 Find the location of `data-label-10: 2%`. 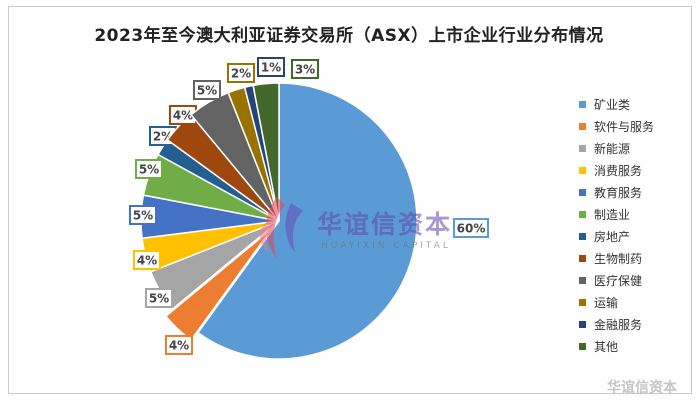

data-label-10: 2% is located at coordinates (241, 73).